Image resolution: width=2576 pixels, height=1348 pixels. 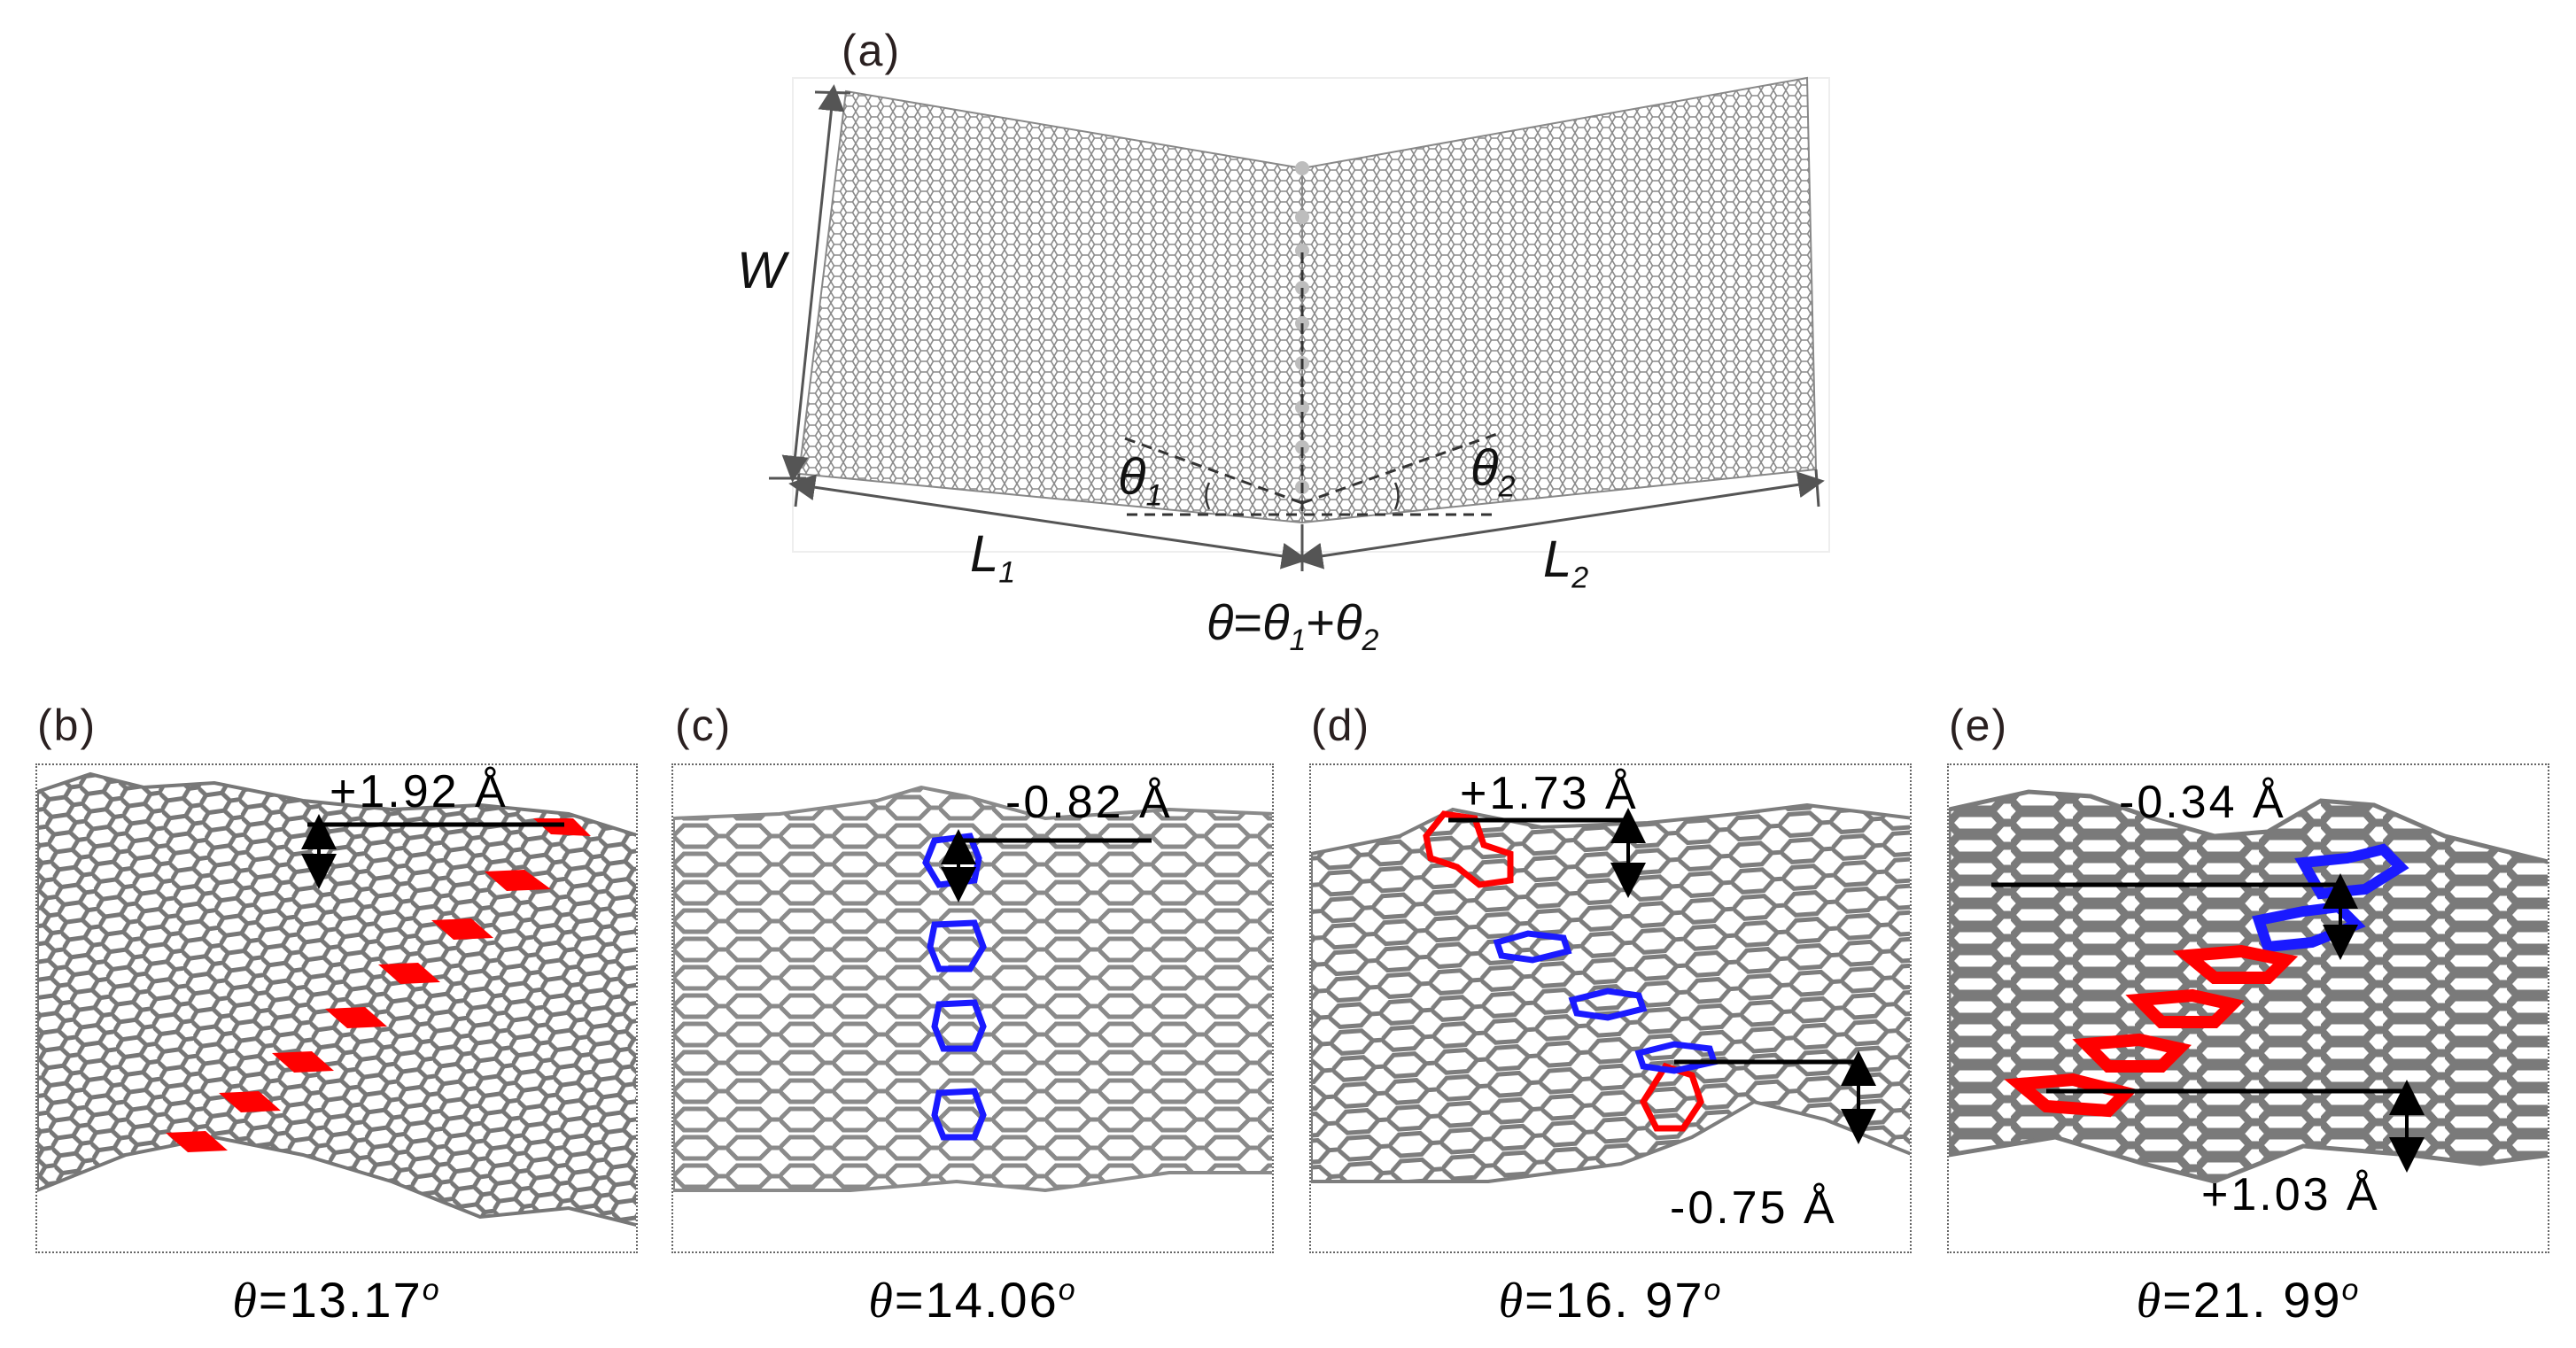 What do you see at coordinates (2248, 1300) in the screenshot?
I see `theta-caption-e: θ=21. 99o` at bounding box center [2248, 1300].